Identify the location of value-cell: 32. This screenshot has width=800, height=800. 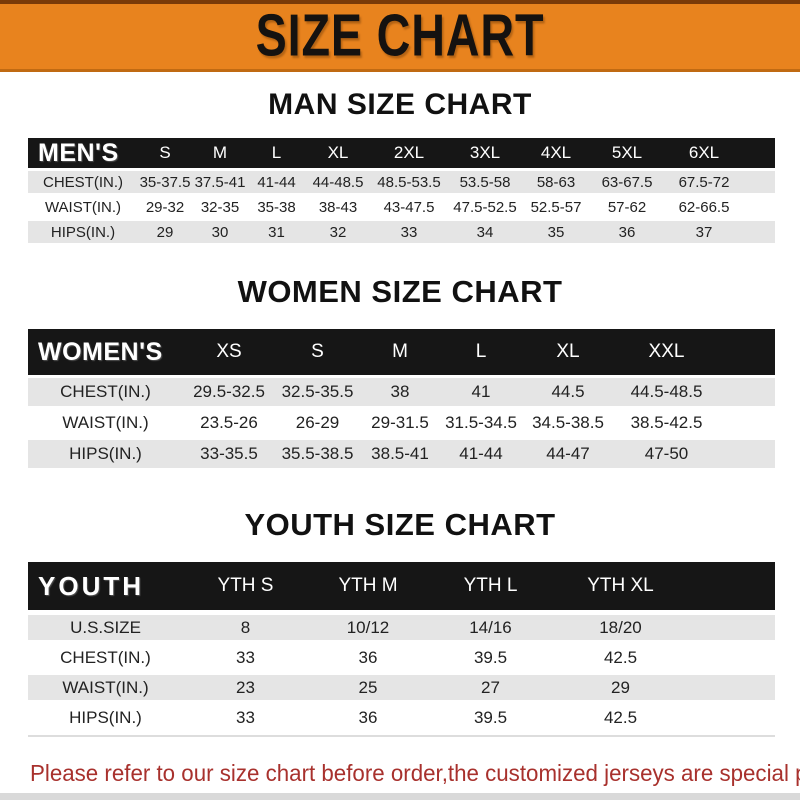
(338, 232).